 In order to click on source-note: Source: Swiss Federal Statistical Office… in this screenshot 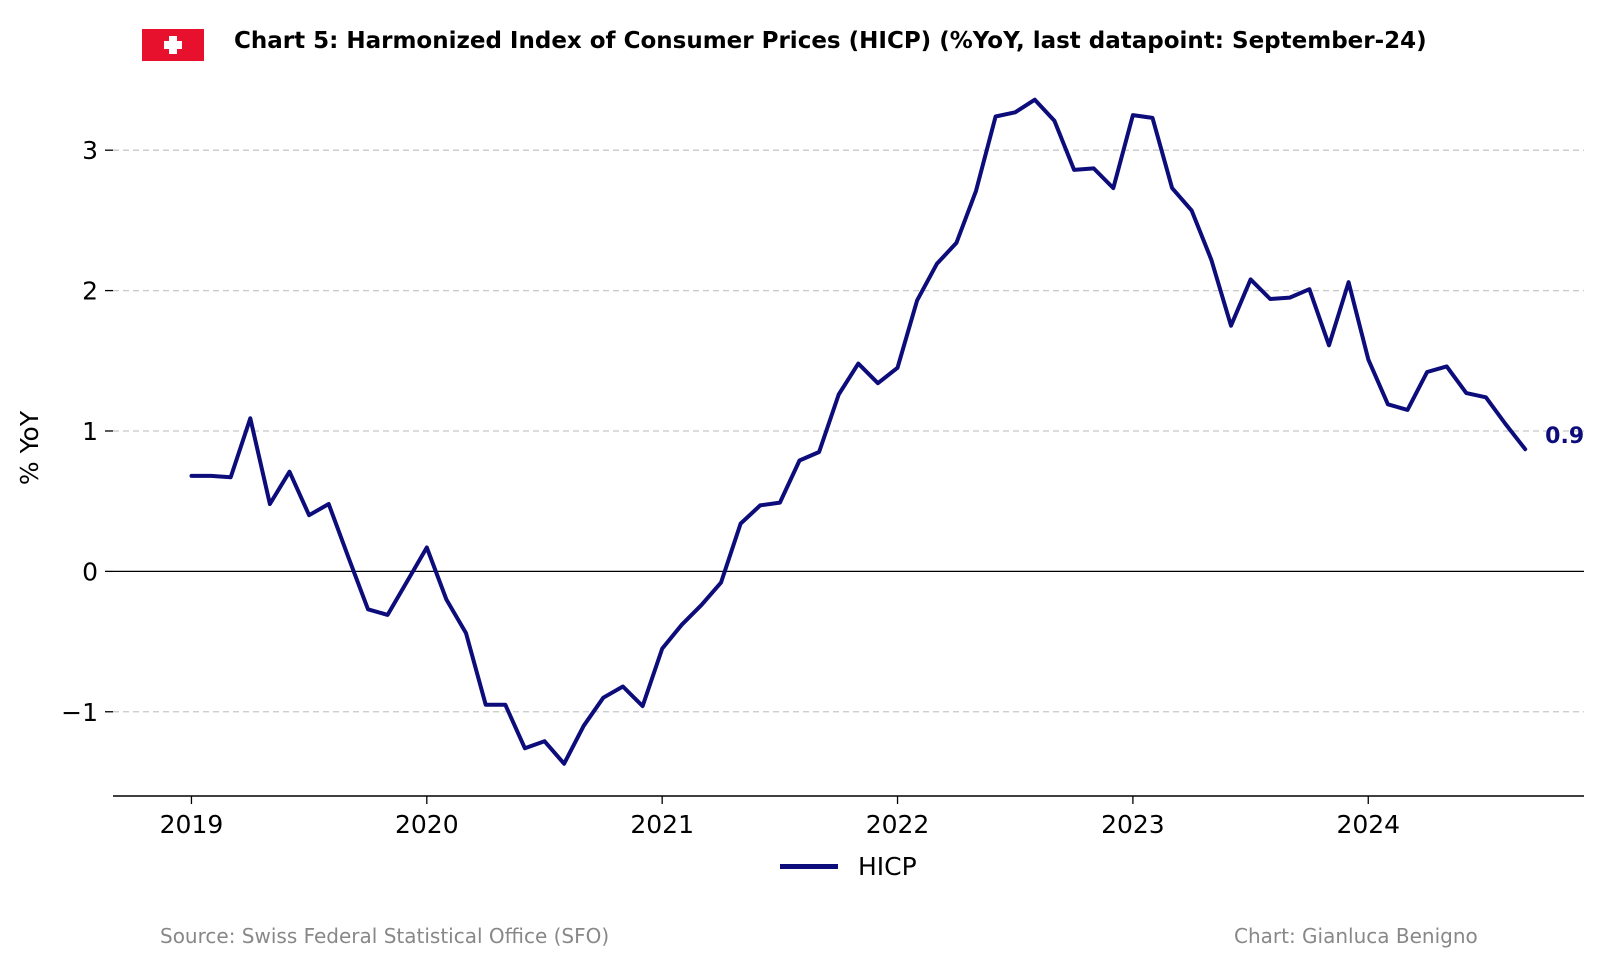, I will do `click(385, 936)`.